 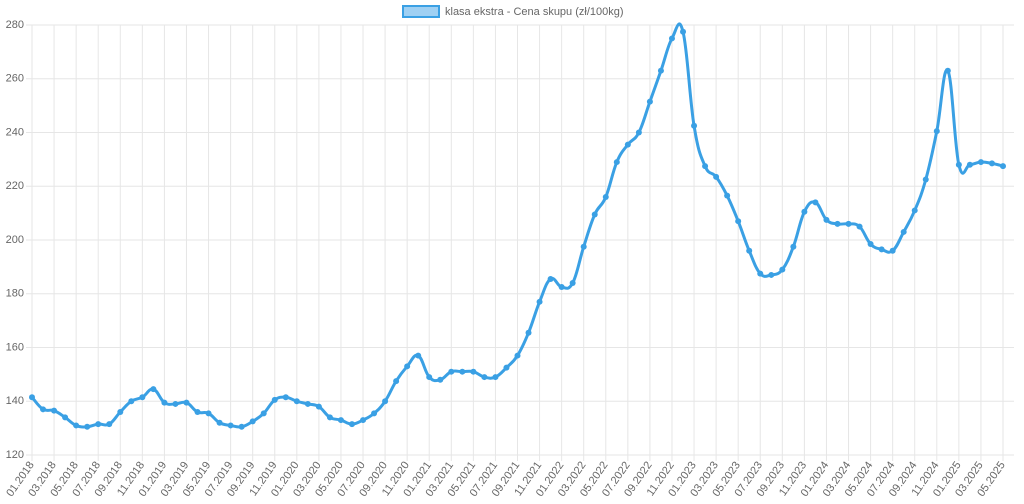 I want to click on y-tick-label: 120, so click(x=15, y=455).